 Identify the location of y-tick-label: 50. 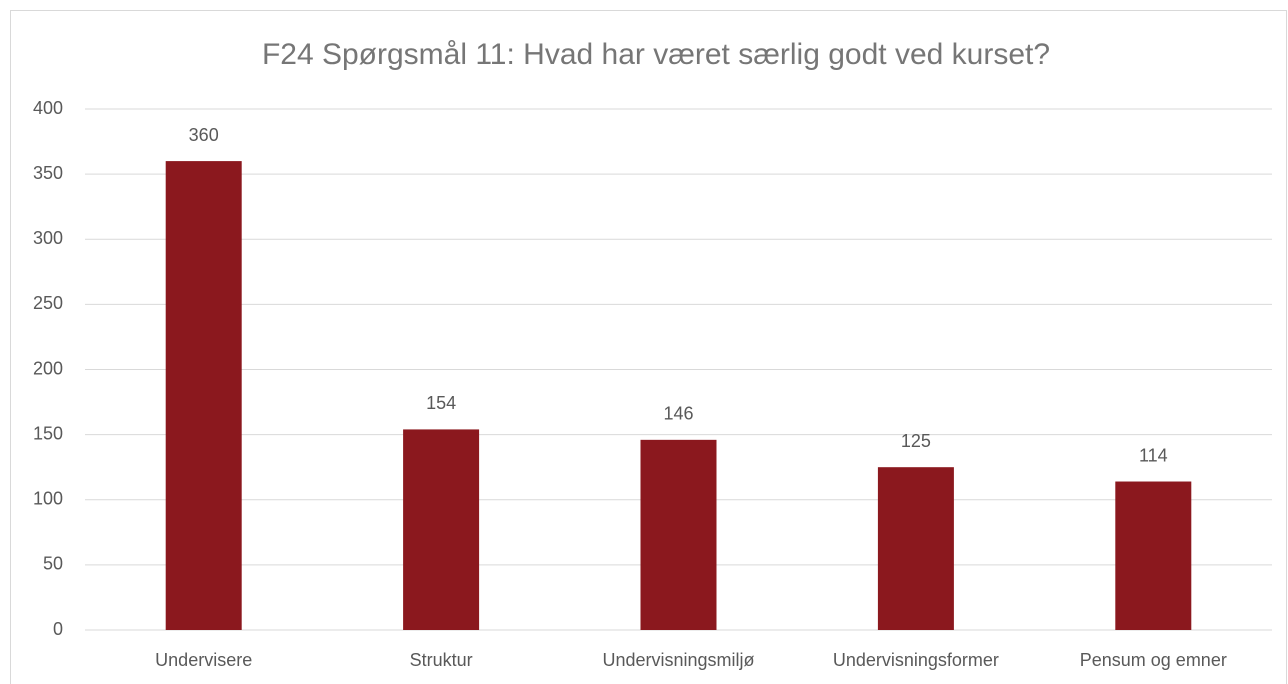
(53, 564).